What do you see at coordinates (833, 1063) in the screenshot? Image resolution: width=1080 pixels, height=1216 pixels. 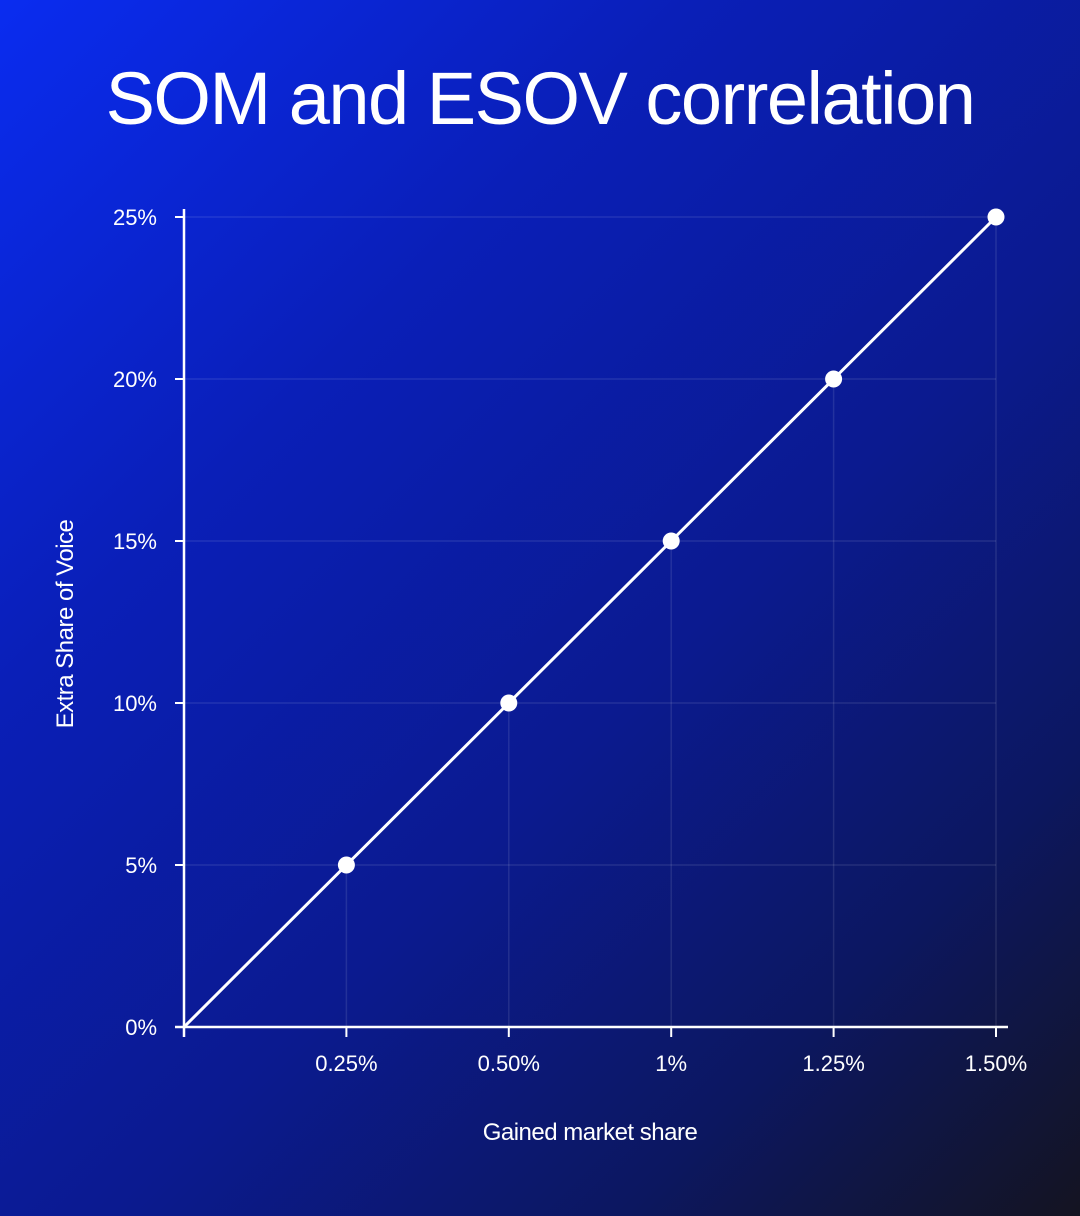 I see `x-tick-label: 1.25%` at bounding box center [833, 1063].